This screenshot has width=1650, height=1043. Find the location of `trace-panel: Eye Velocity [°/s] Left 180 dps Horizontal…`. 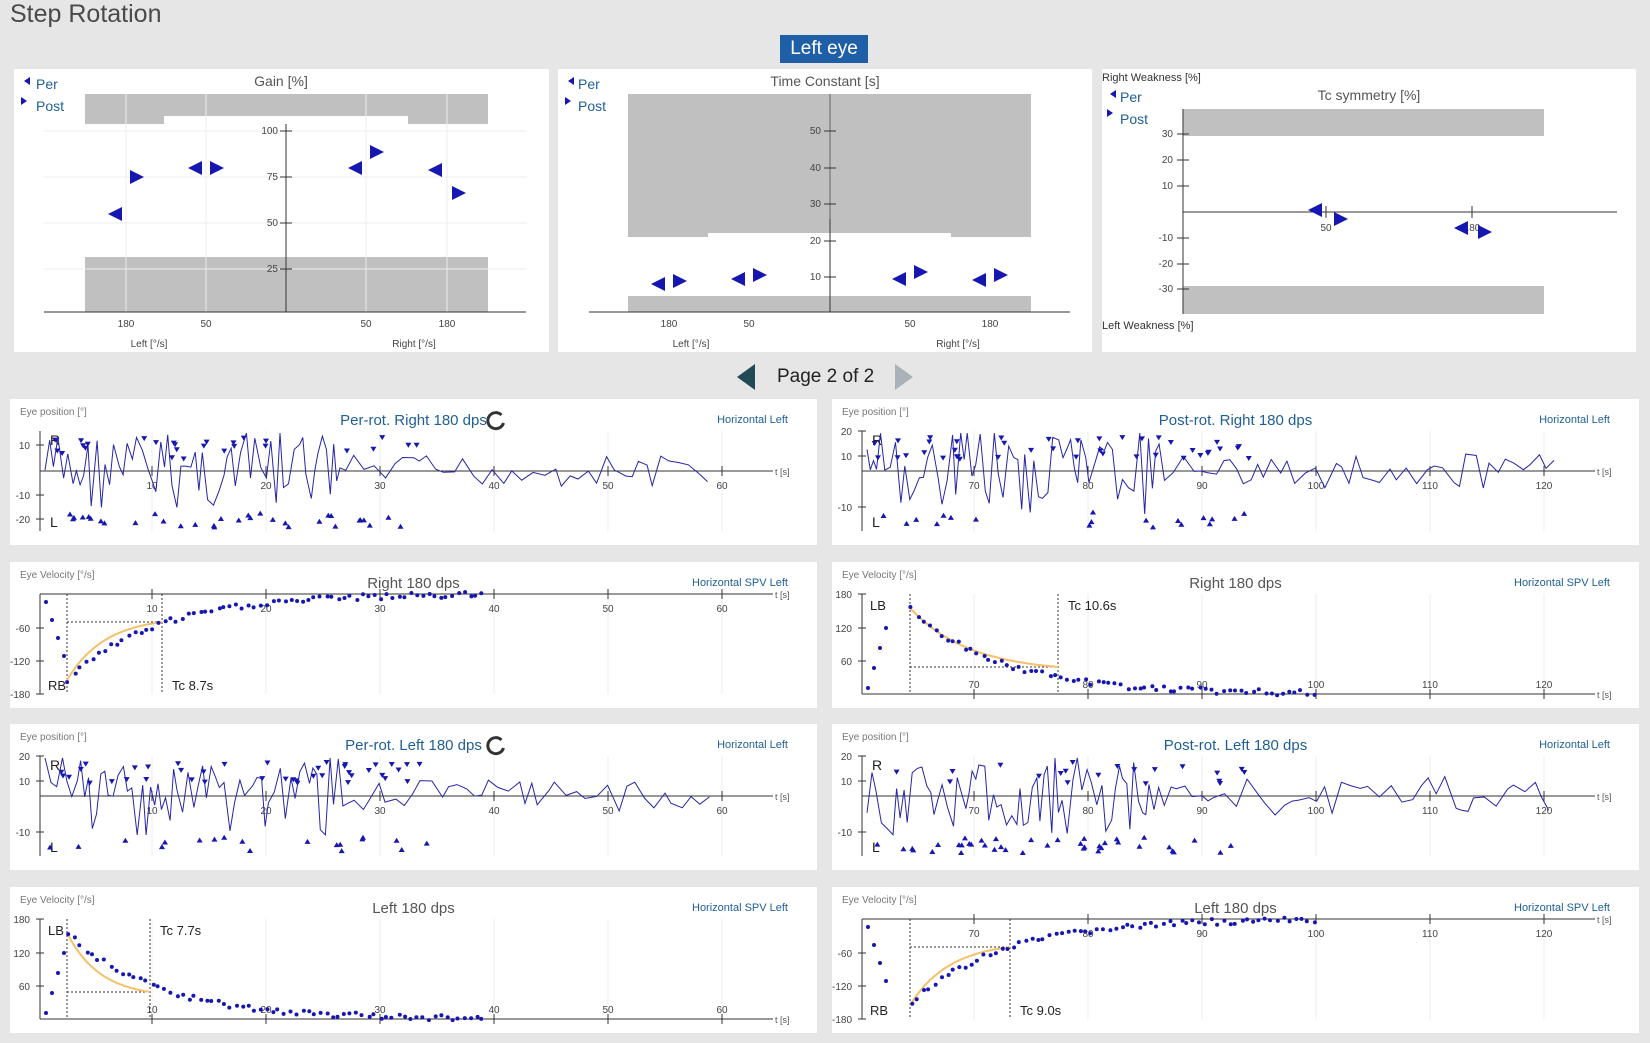

trace-panel: Eye Velocity [°/s] Left 180 dps Horizontal… is located at coordinates (413, 960).